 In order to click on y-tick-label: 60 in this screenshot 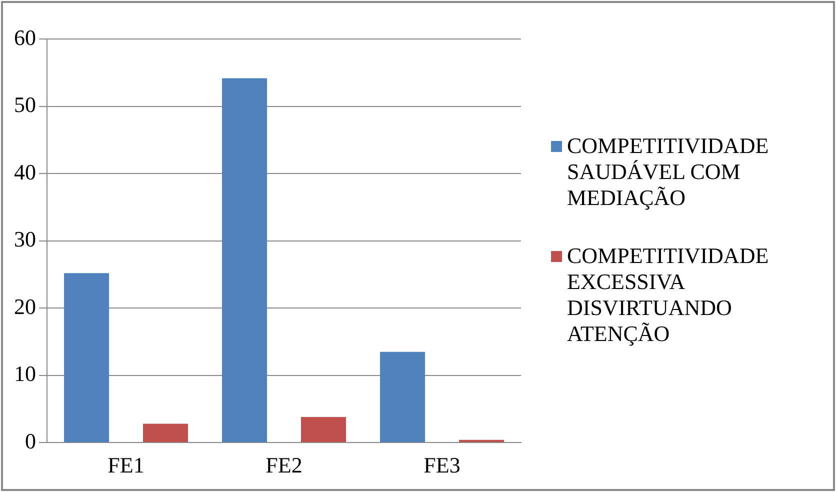, I will do `click(25, 37)`.